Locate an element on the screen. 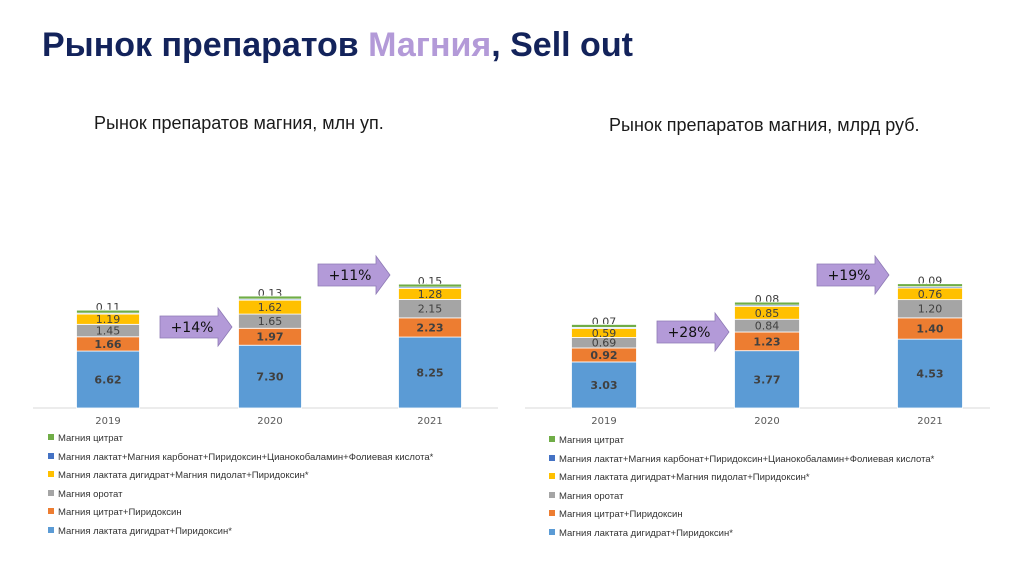 This screenshot has width=1024, height=576. growth-label: +19% is located at coordinates (849, 276).